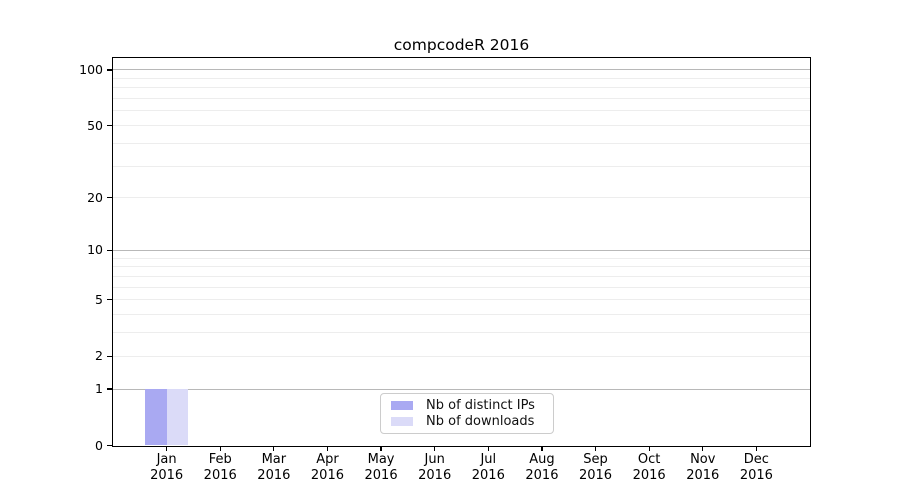  What do you see at coordinates (434, 459) in the screenshot?
I see `x-tick-month: Jun` at bounding box center [434, 459].